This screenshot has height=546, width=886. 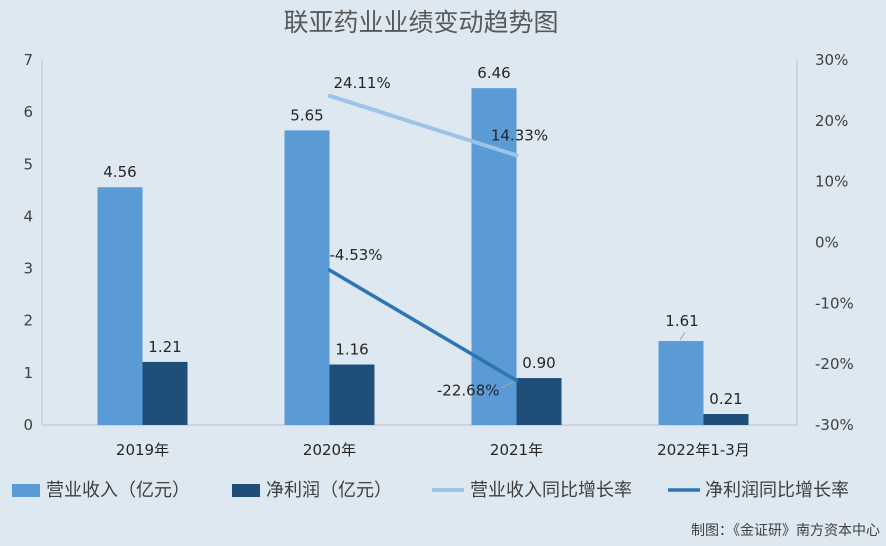 What do you see at coordinates (362, 83) in the screenshot?
I see `revenue-growth-data-label: 24.11%` at bounding box center [362, 83].